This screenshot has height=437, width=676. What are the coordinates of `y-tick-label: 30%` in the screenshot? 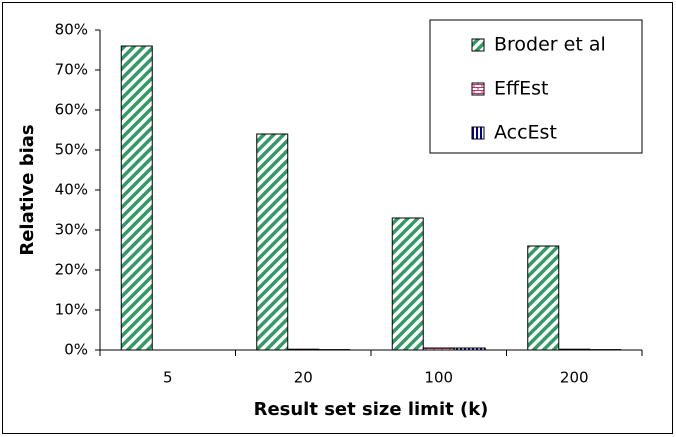 It's located at (71, 230).